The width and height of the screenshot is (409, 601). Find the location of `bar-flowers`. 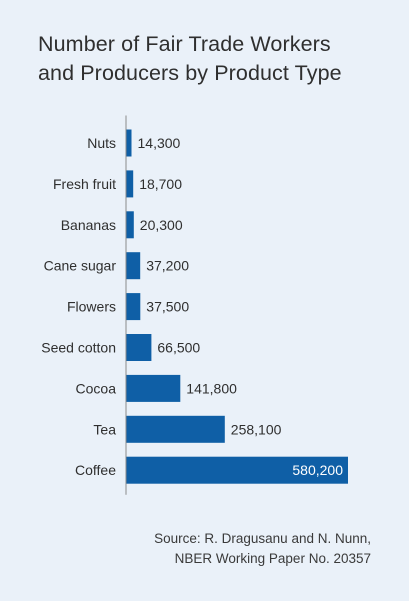

bar-flowers is located at coordinates (133, 307).